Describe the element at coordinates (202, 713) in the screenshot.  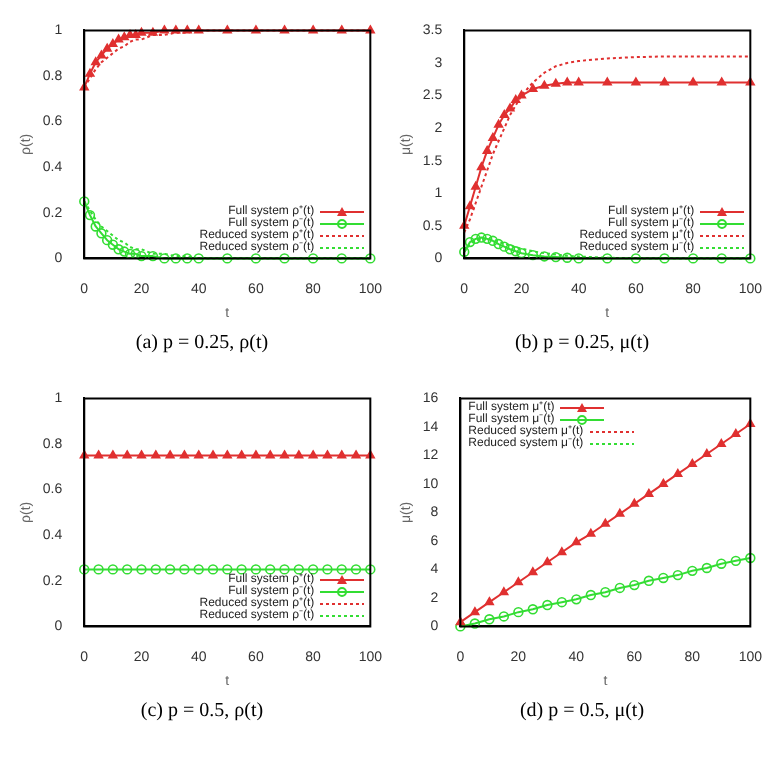
I see `text: (c) p = 0.5, ρ(t)` at that location.